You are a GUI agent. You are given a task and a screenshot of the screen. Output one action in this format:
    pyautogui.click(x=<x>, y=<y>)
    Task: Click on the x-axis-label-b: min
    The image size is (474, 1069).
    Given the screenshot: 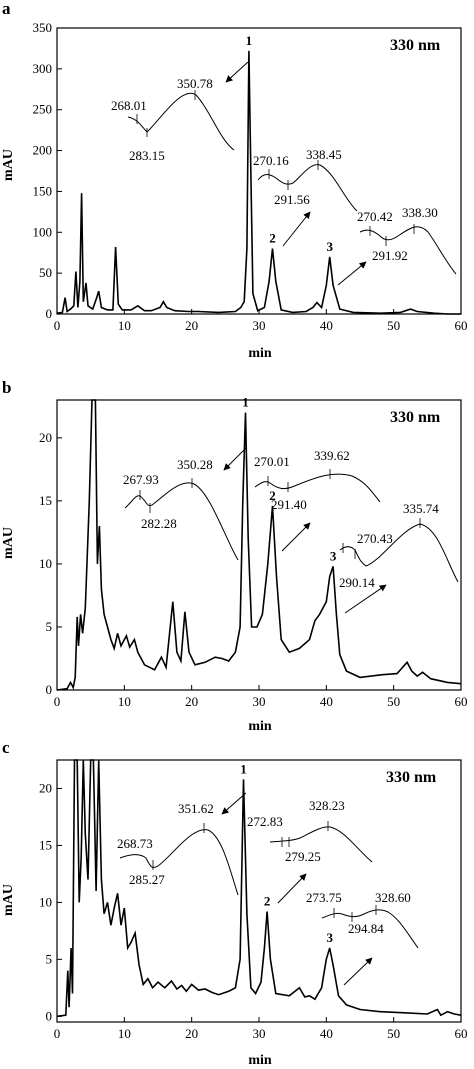 What is the action you would take?
    pyautogui.click(x=260, y=726)
    